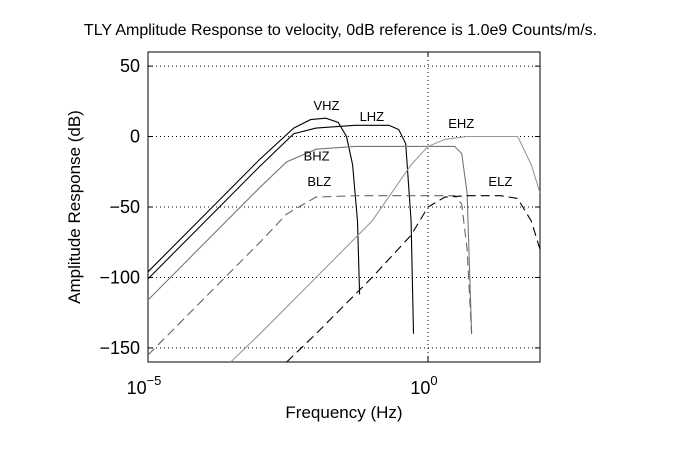 This screenshot has height=461, width=681. I want to click on y-tick-label: −100, so click(119, 277).